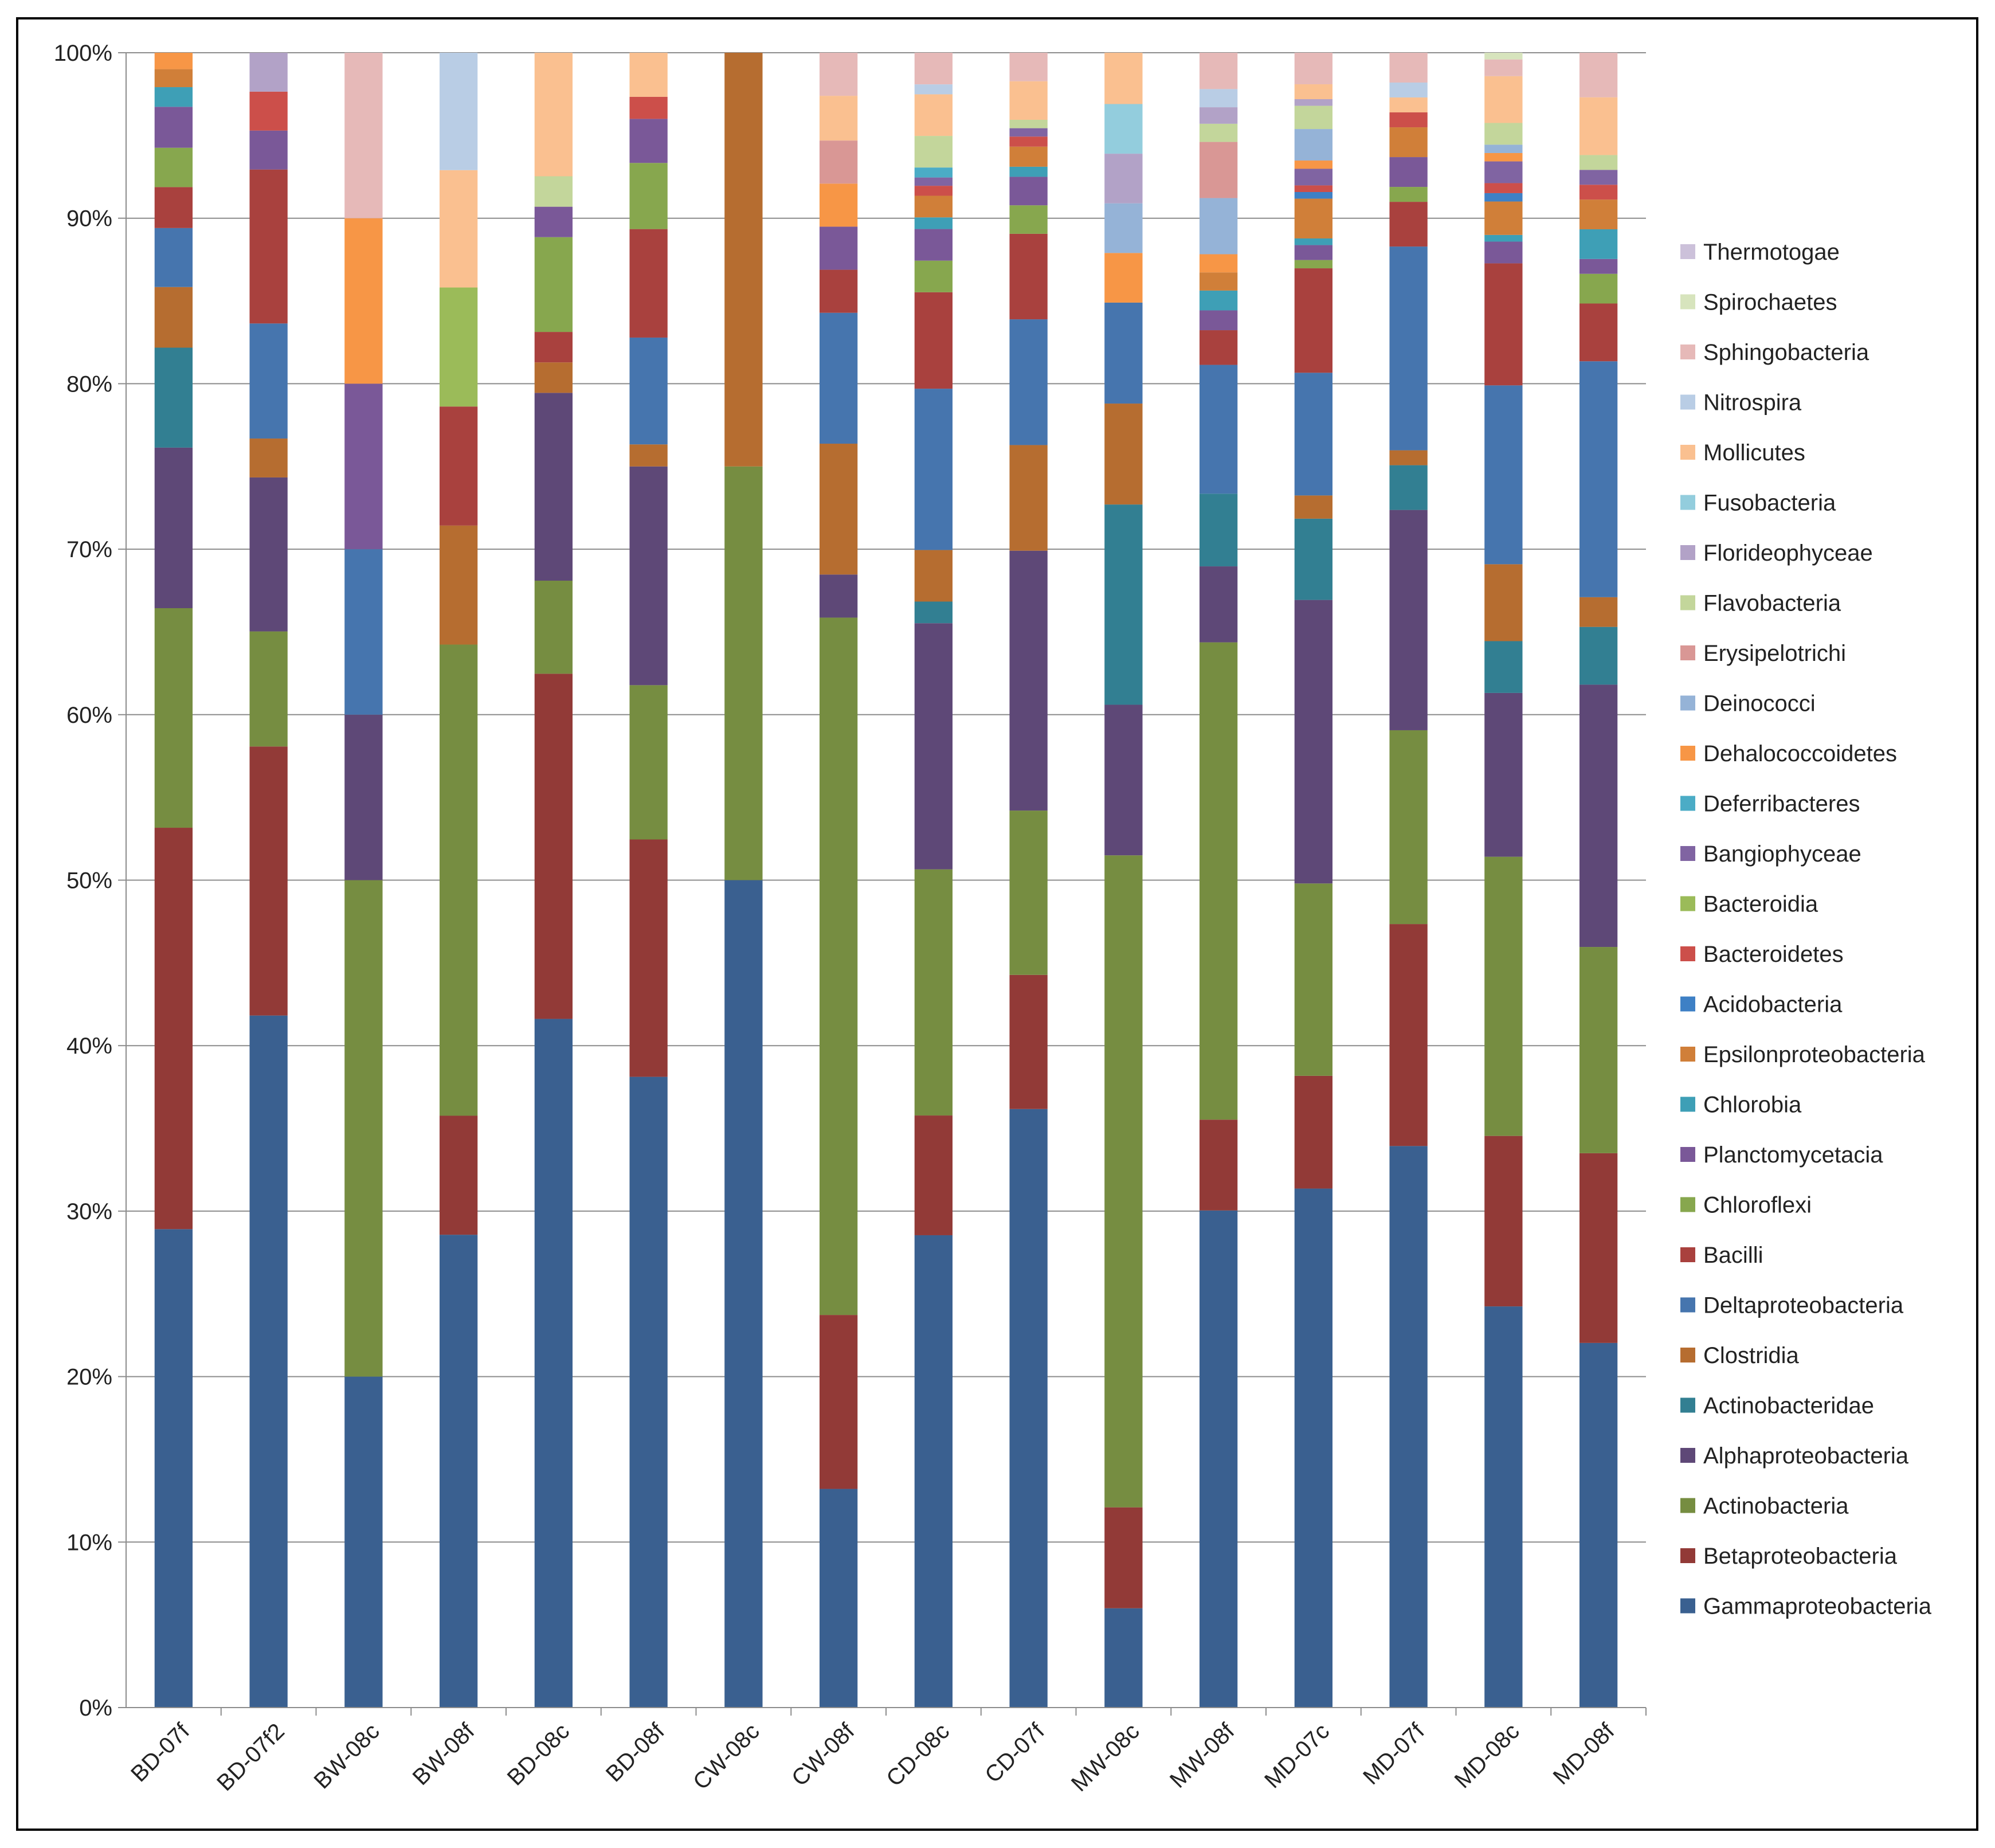 This screenshot has height=1848, width=1995. I want to click on bar-md-08c-bangiophyceae, so click(1503, 172).